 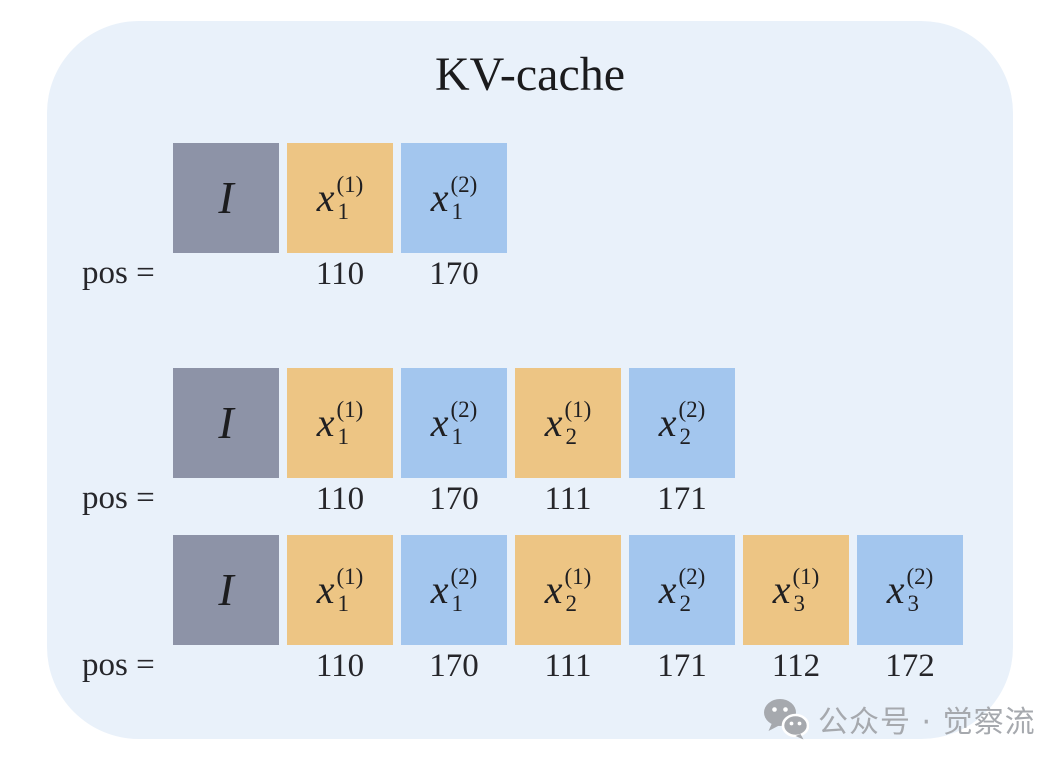 I want to click on cache-cell-column: x (2) 3 172, so click(x=910, y=609).